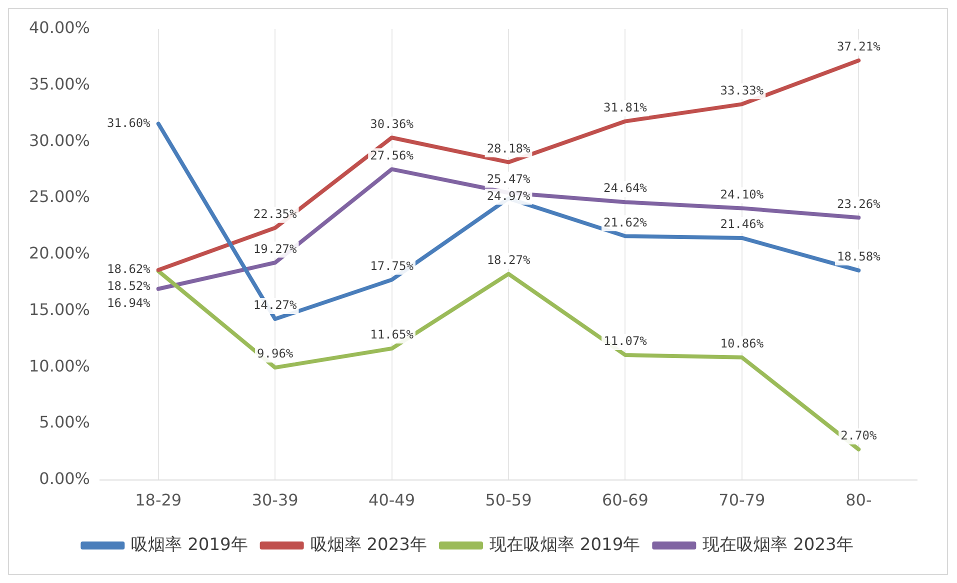  Describe the element at coordinates (508, 195) in the screenshot. I see `data-label: 24.97%` at that location.